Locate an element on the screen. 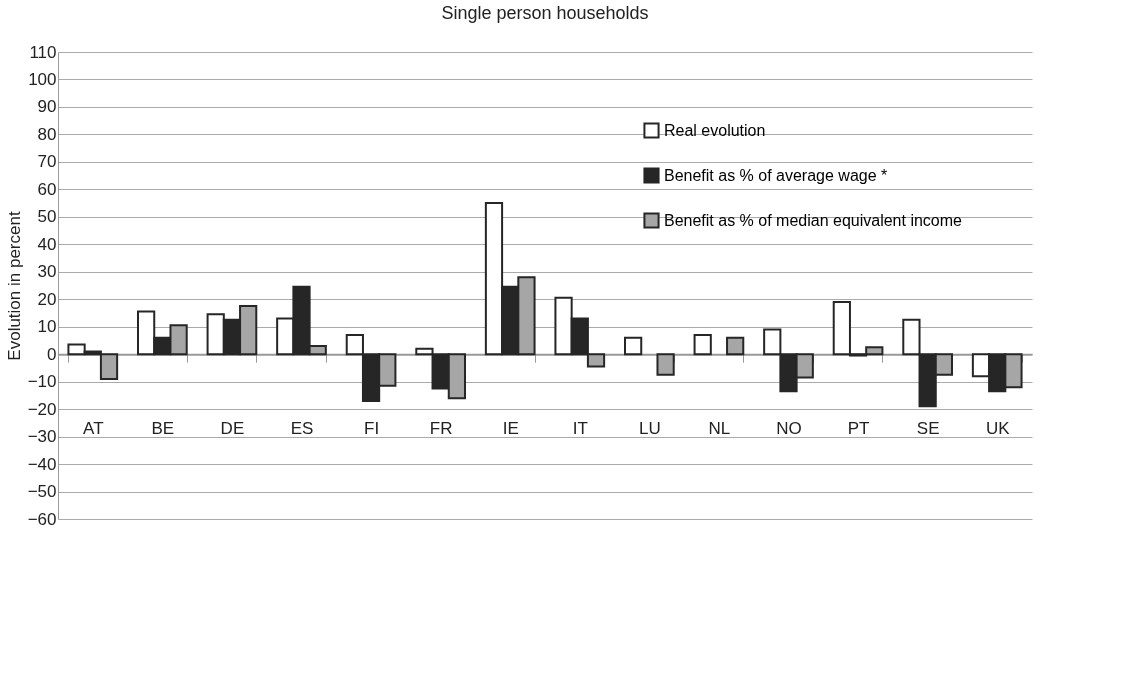  y-tick-label: −20 is located at coordinates (42, 409).